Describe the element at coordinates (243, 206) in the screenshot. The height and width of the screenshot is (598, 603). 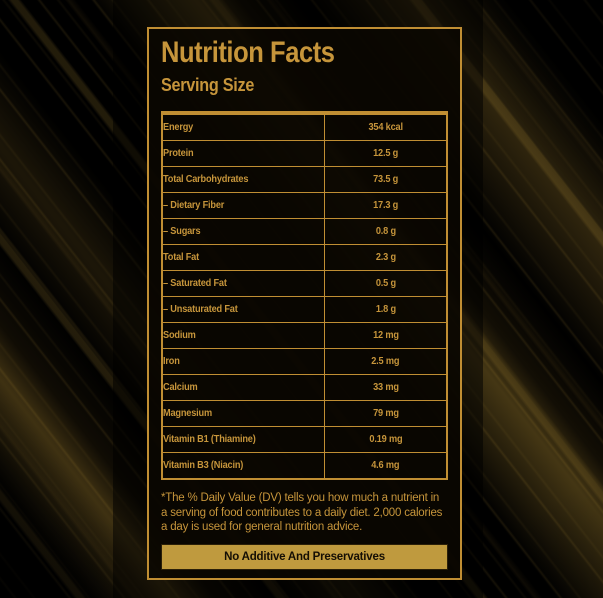
I see `nutrient-name: – Dietary Fiber` at that location.